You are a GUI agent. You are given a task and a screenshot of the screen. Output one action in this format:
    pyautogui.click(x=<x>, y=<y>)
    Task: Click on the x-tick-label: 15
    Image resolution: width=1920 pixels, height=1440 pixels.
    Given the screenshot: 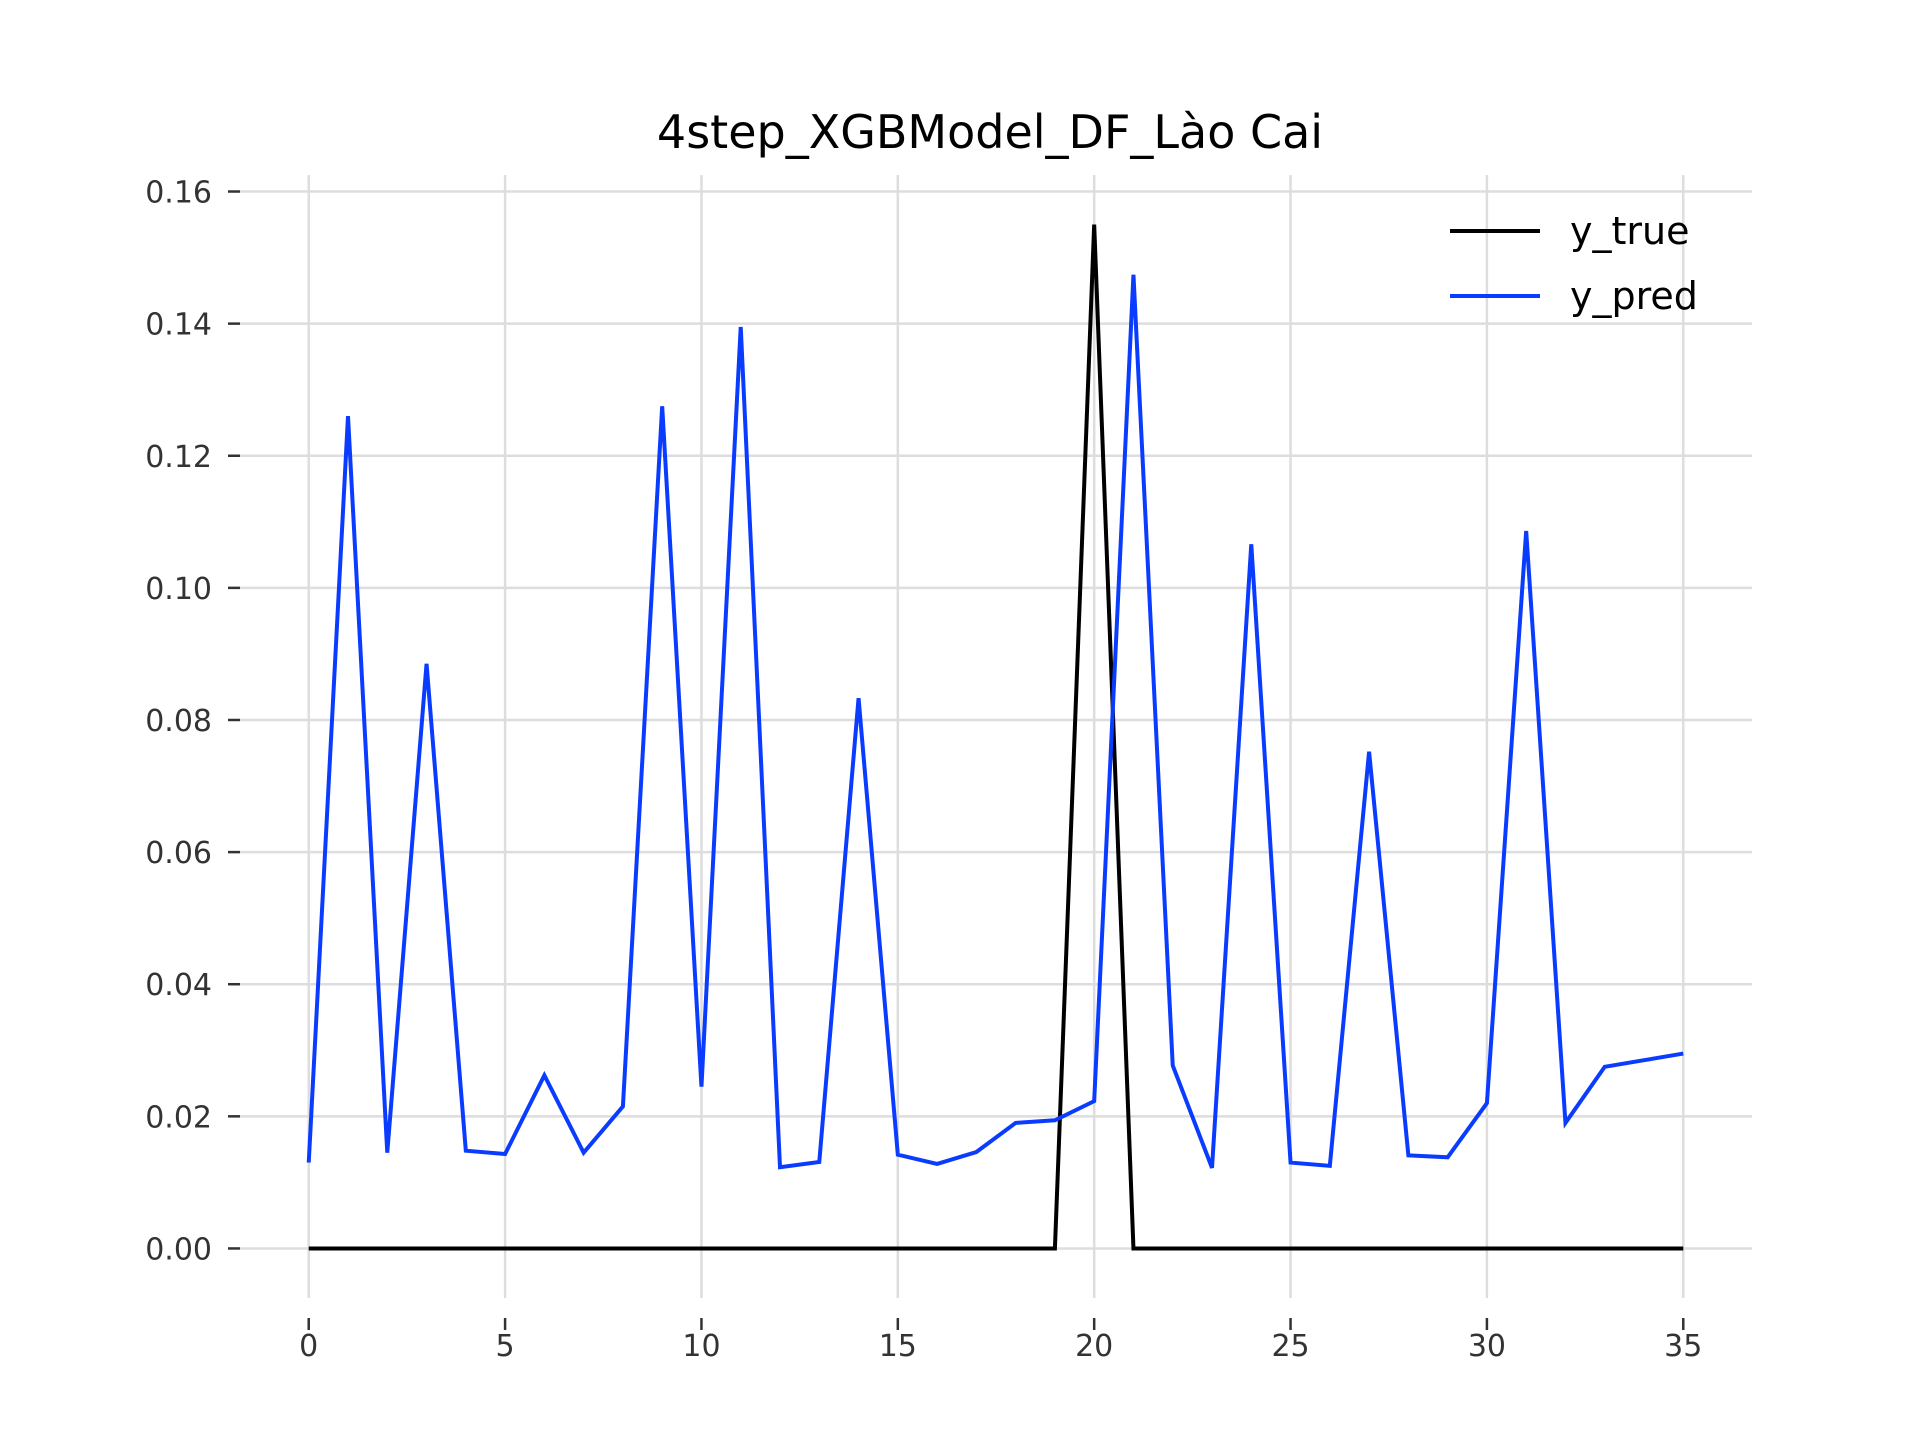 What is the action you would take?
    pyautogui.click(x=898, y=1346)
    